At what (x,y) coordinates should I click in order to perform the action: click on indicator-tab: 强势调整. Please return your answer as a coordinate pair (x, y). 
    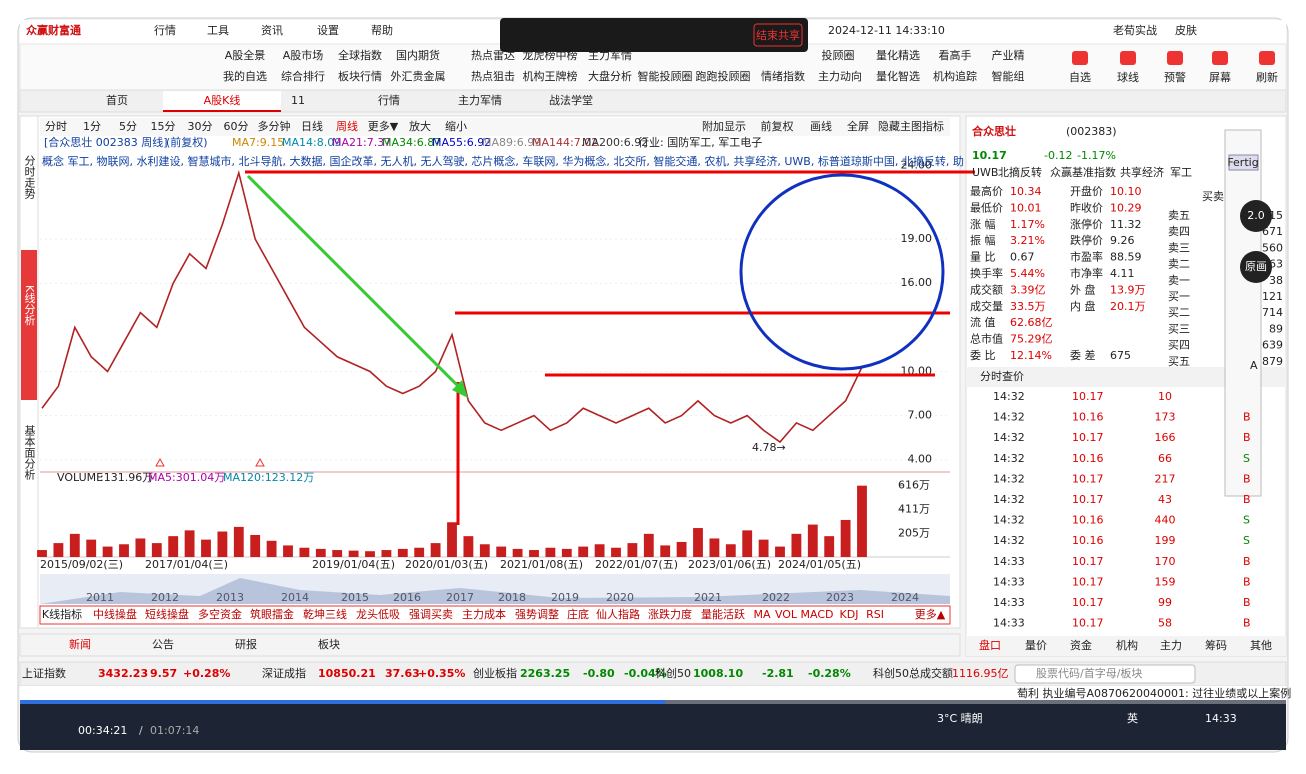
    Looking at the image, I should click on (537, 614).